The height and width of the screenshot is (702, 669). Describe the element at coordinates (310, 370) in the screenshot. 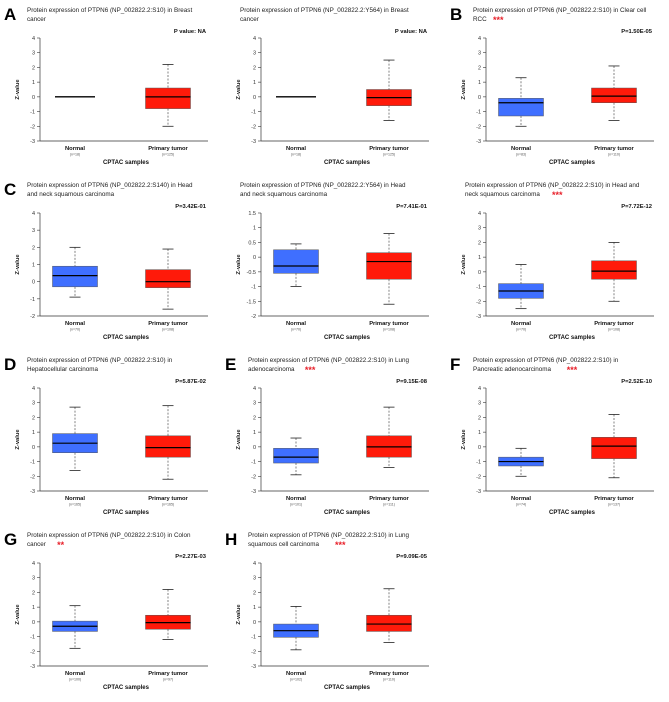

I see `significance-stars: ***` at that location.